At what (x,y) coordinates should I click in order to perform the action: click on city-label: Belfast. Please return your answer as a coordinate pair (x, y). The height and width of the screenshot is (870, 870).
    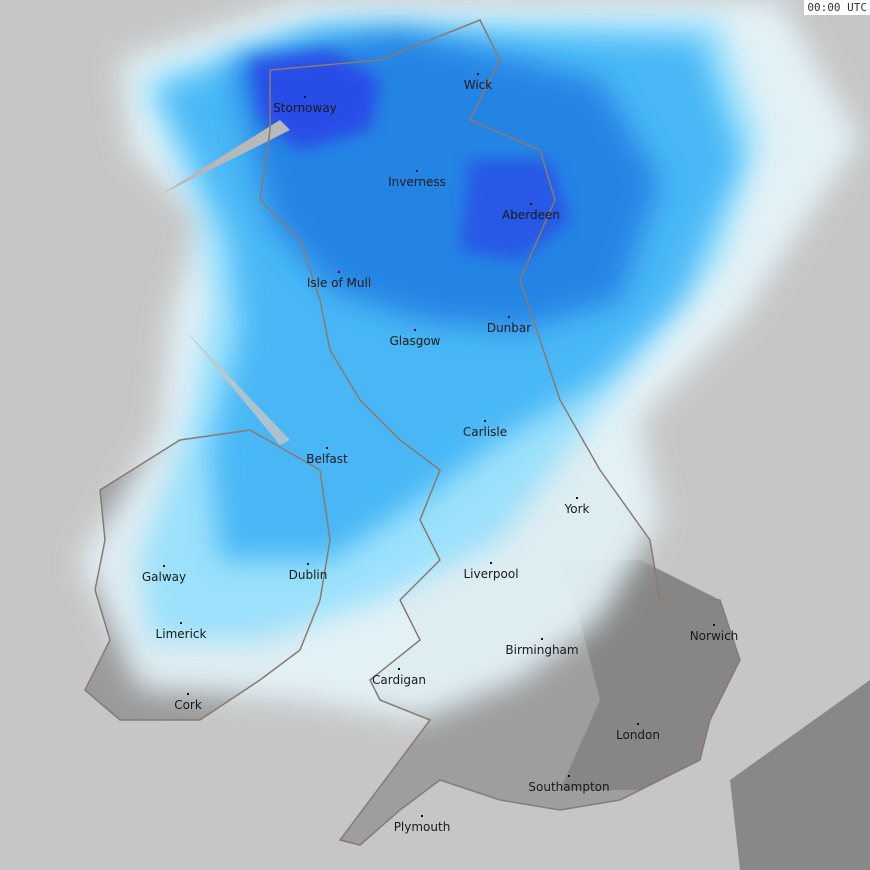
    Looking at the image, I should click on (327, 459).